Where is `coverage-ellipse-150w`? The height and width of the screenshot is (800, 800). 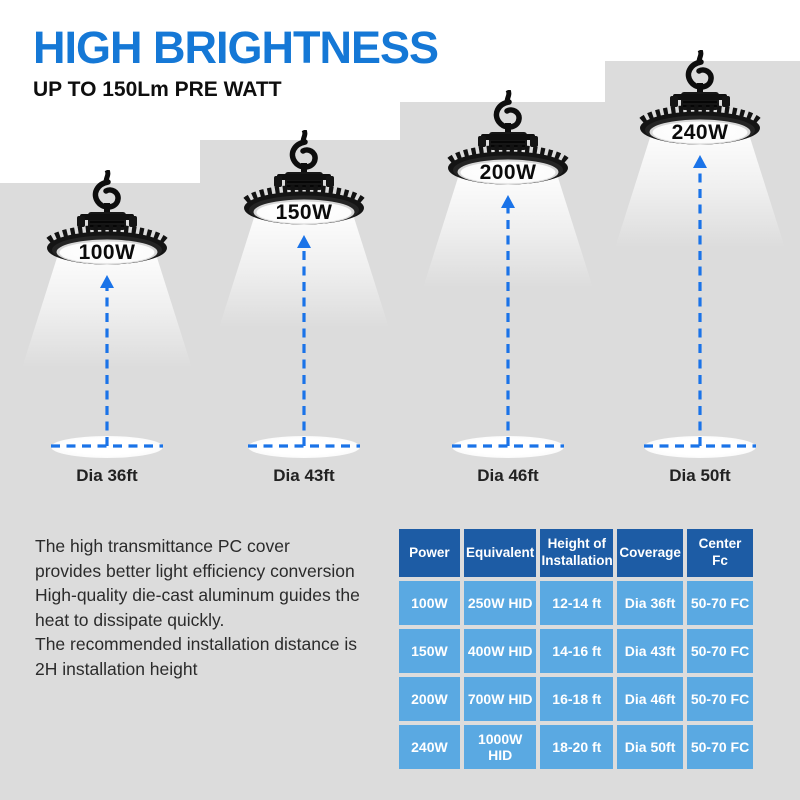
coverage-ellipse-150w is located at coordinates (304, 447).